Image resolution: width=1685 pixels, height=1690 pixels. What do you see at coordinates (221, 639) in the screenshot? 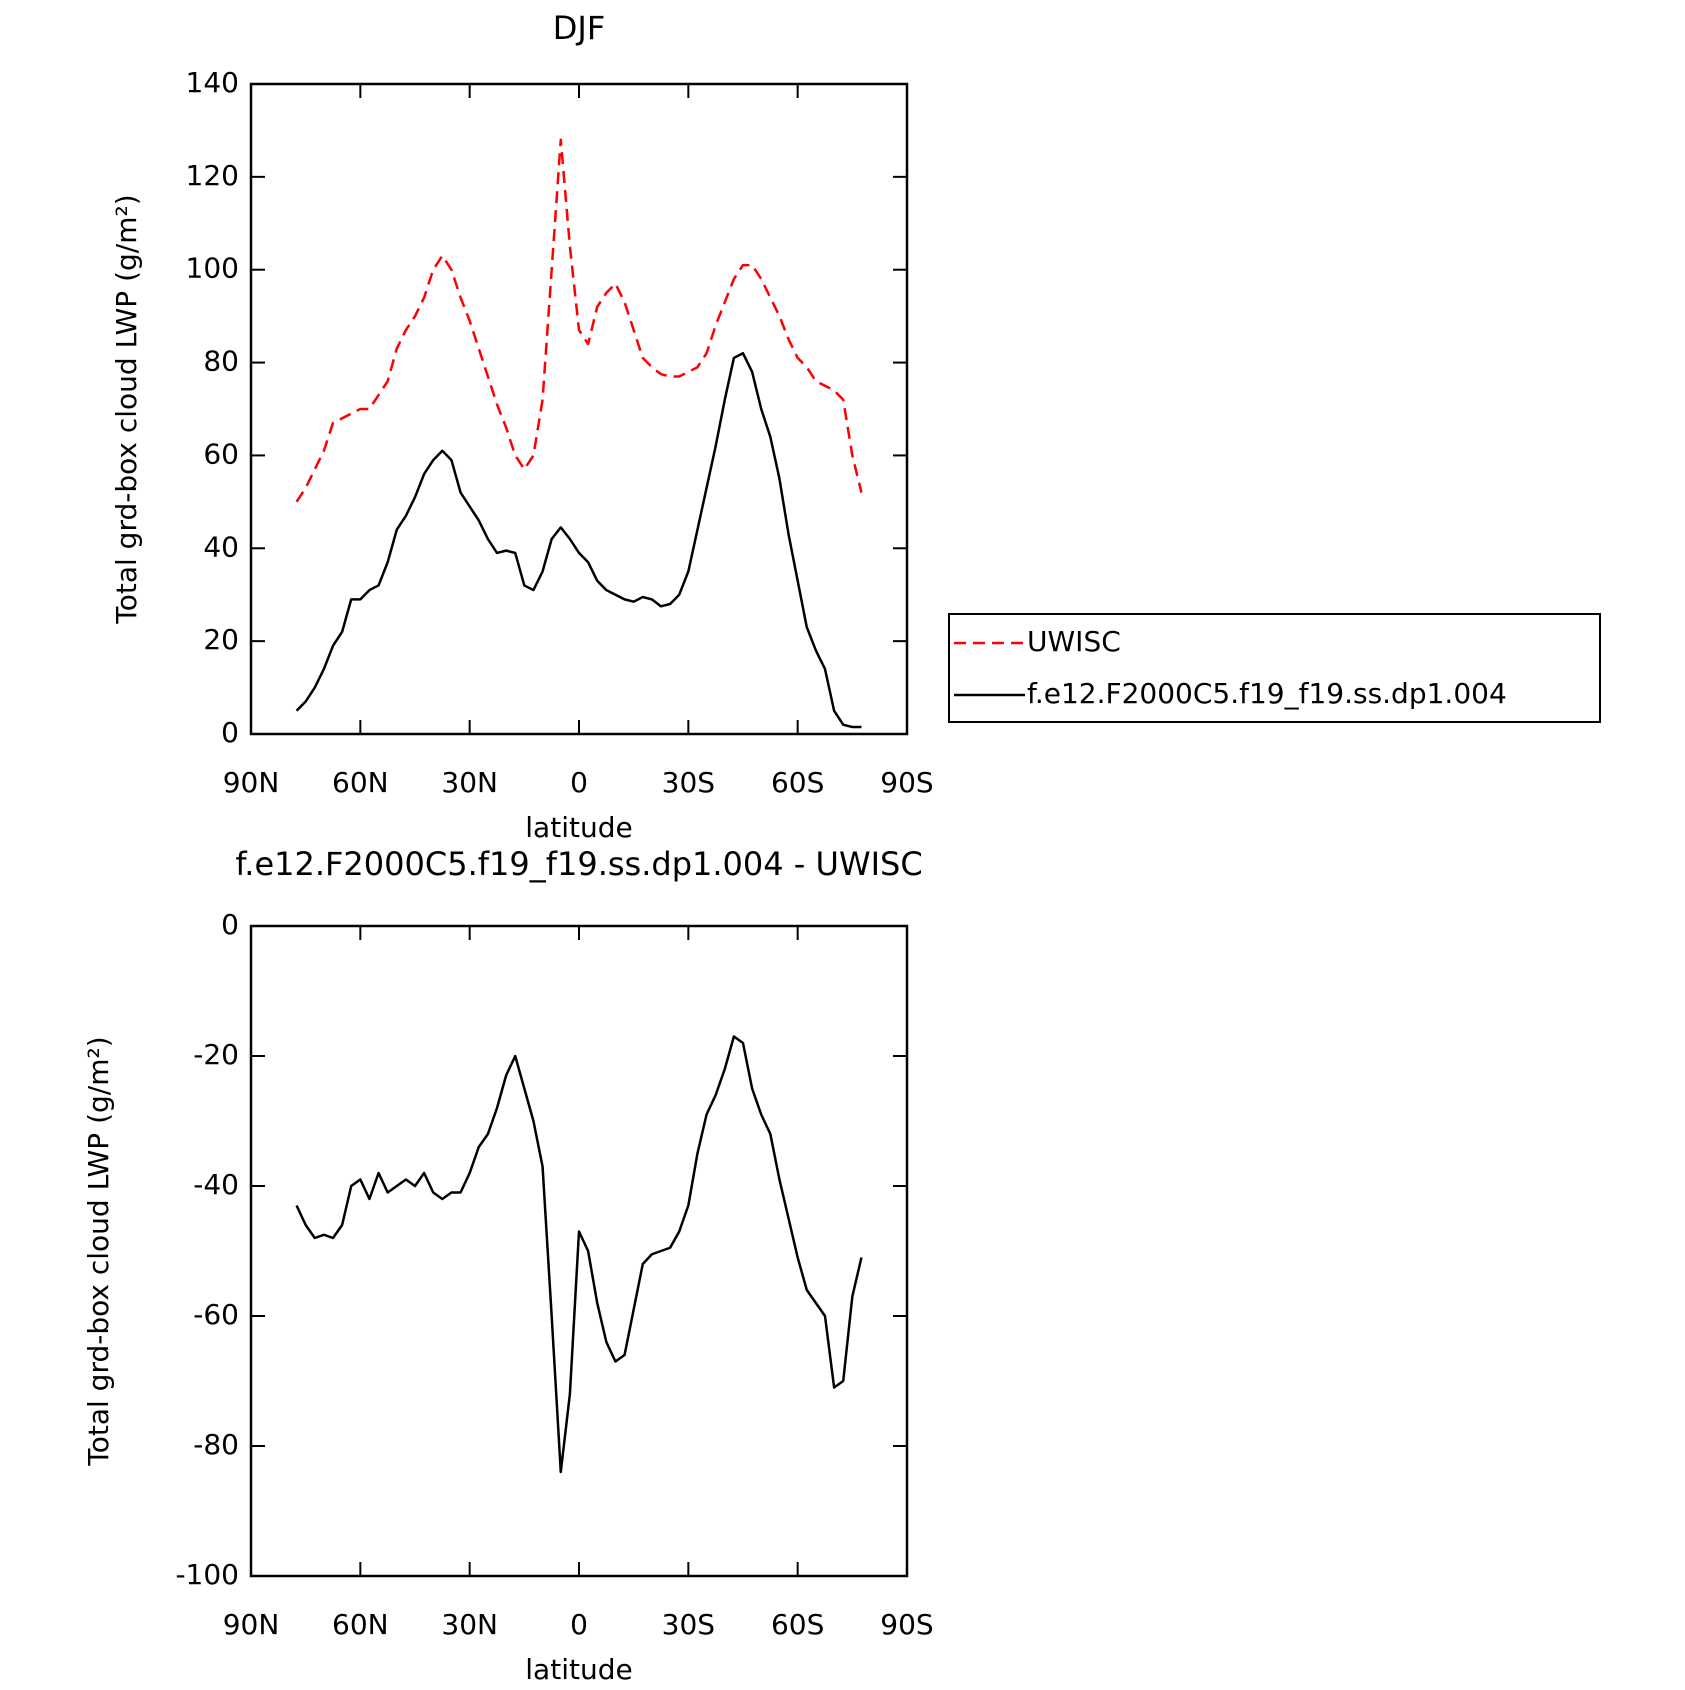
I see `y-tick-label: 20` at bounding box center [221, 639].